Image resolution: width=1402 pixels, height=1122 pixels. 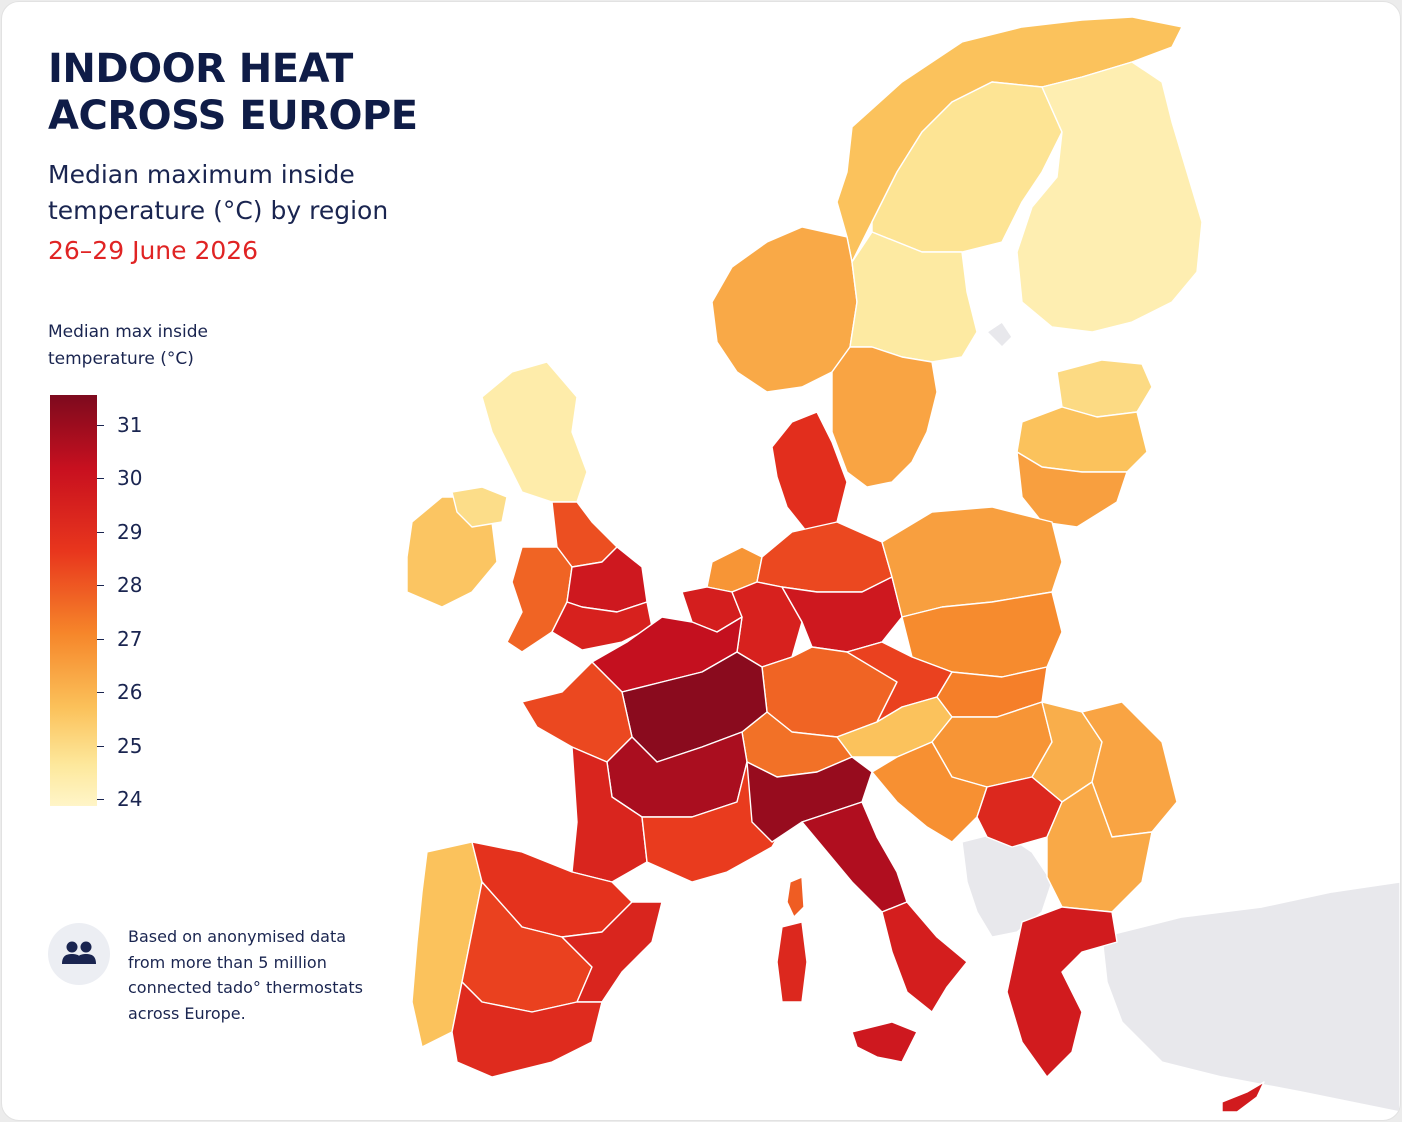 What do you see at coordinates (1082, 439) in the screenshot?
I see `region-latvia` at bounding box center [1082, 439].